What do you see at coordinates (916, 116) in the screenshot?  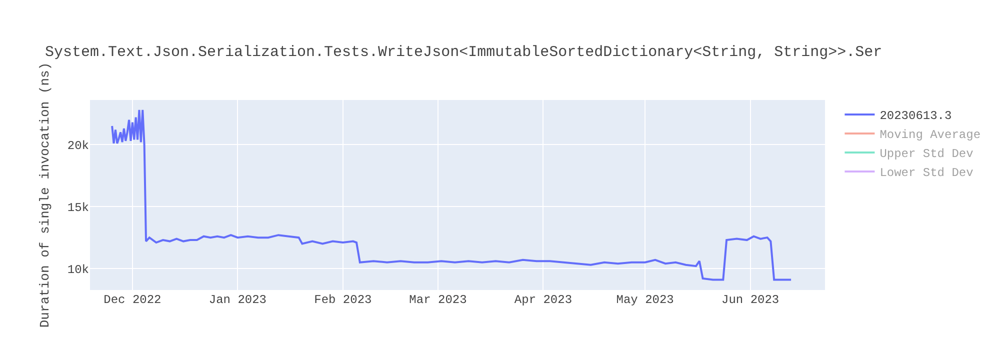 I see `legend-label: 20230613.3` at bounding box center [916, 116].